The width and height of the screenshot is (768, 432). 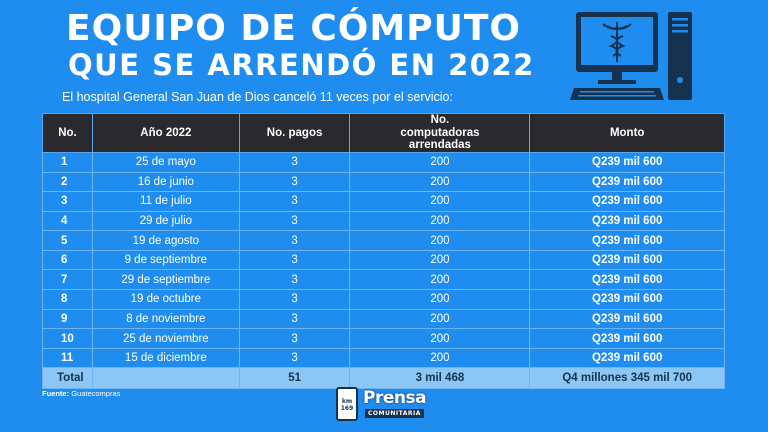 I want to click on header-year: Año 2022, so click(x=165, y=133).